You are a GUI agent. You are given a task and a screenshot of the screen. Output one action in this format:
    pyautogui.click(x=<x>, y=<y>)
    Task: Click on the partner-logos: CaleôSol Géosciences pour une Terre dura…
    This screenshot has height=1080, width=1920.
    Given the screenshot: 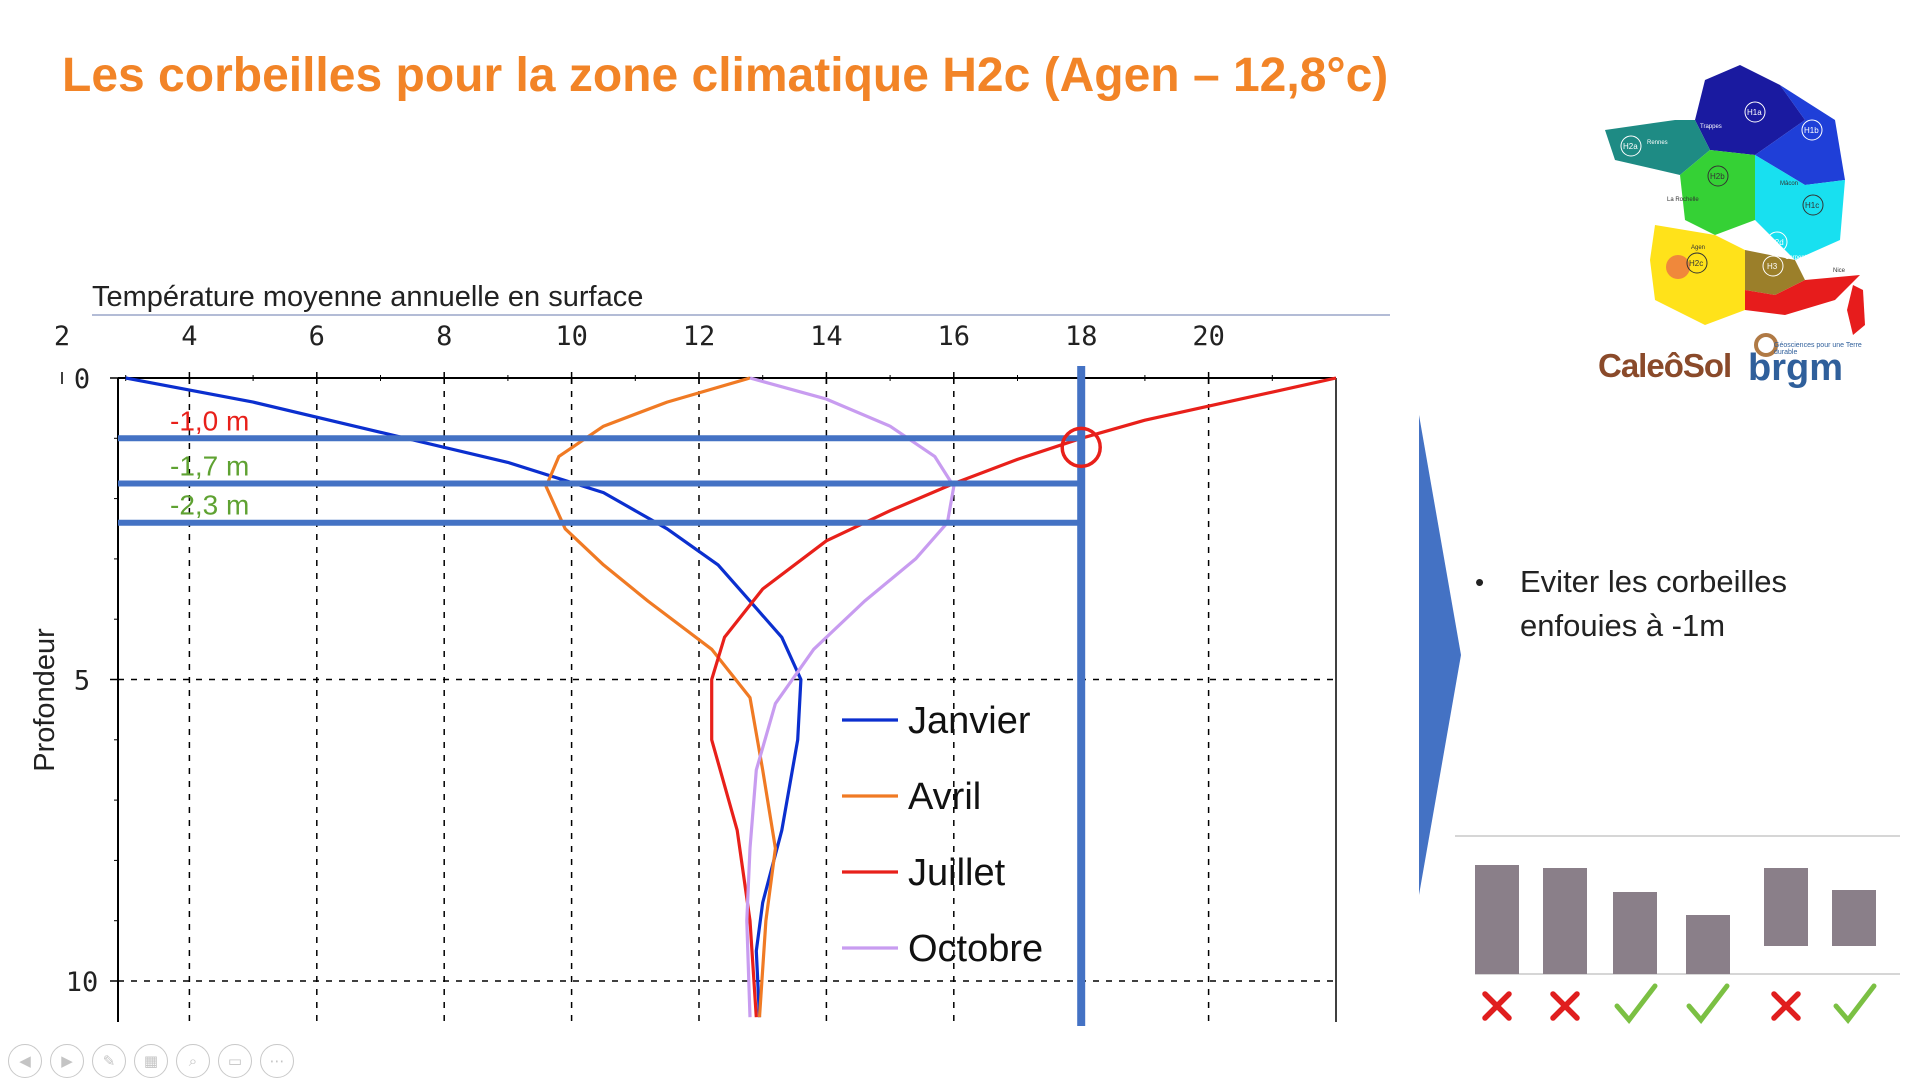 What is the action you would take?
    pyautogui.click(x=1738, y=361)
    